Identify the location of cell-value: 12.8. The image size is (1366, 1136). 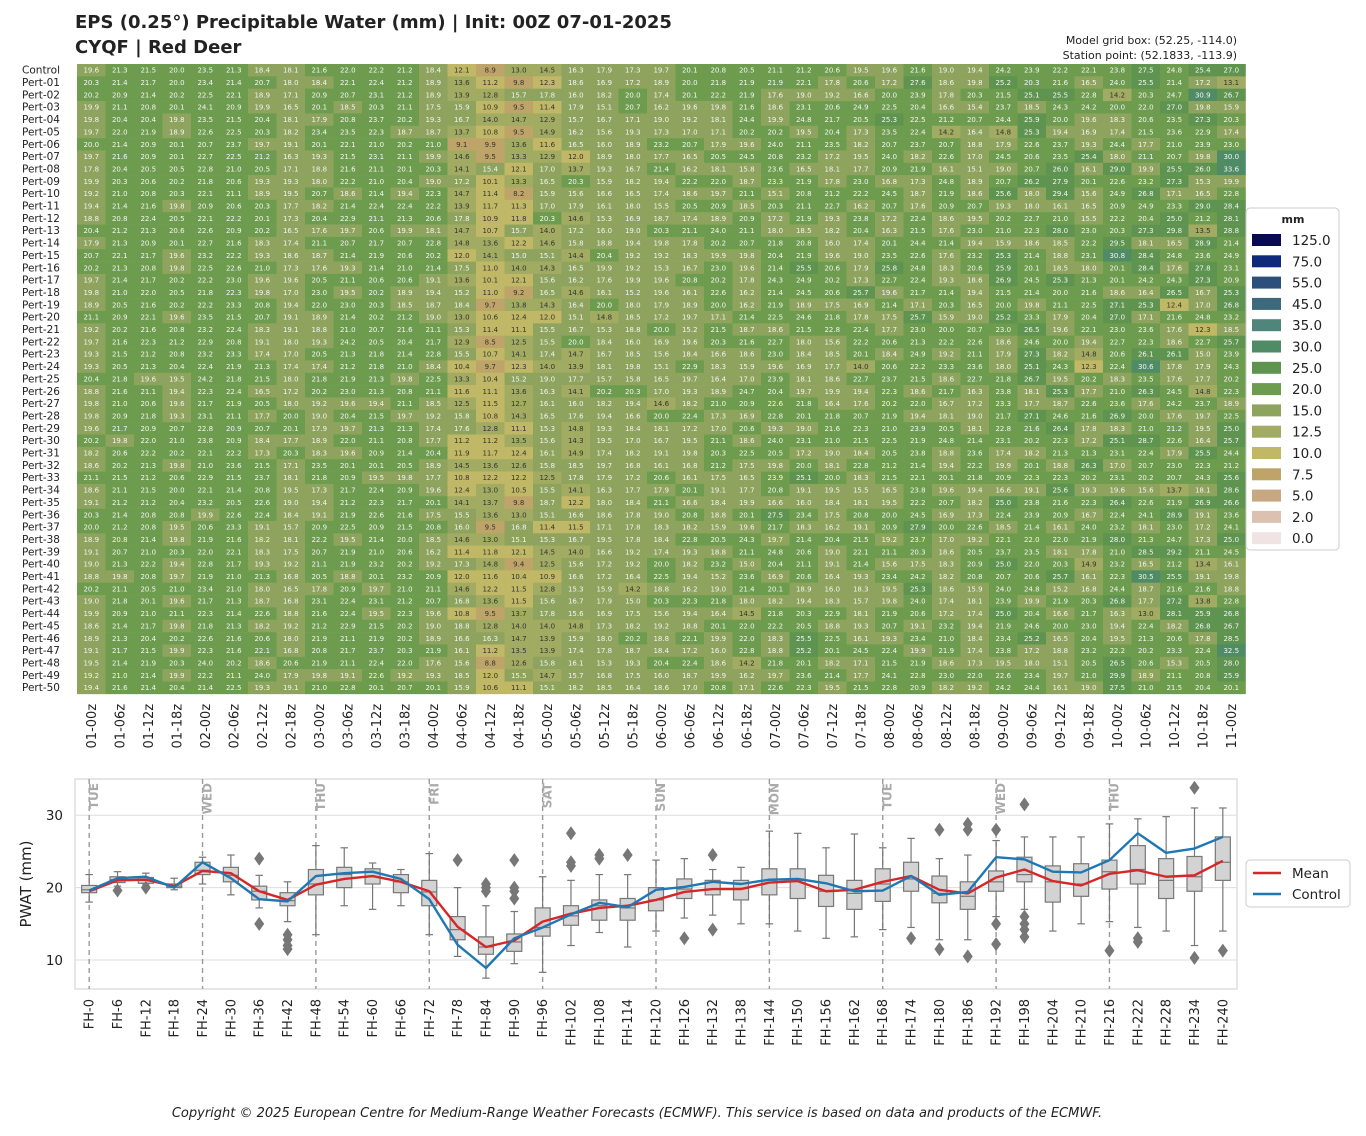
(490, 95).